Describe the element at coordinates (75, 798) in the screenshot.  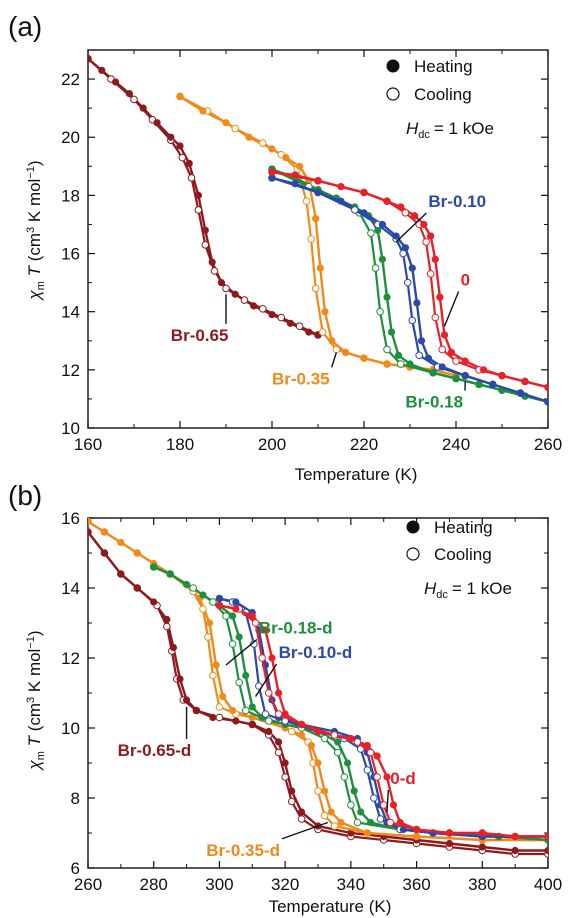
I see `y-tick-label: 8` at that location.